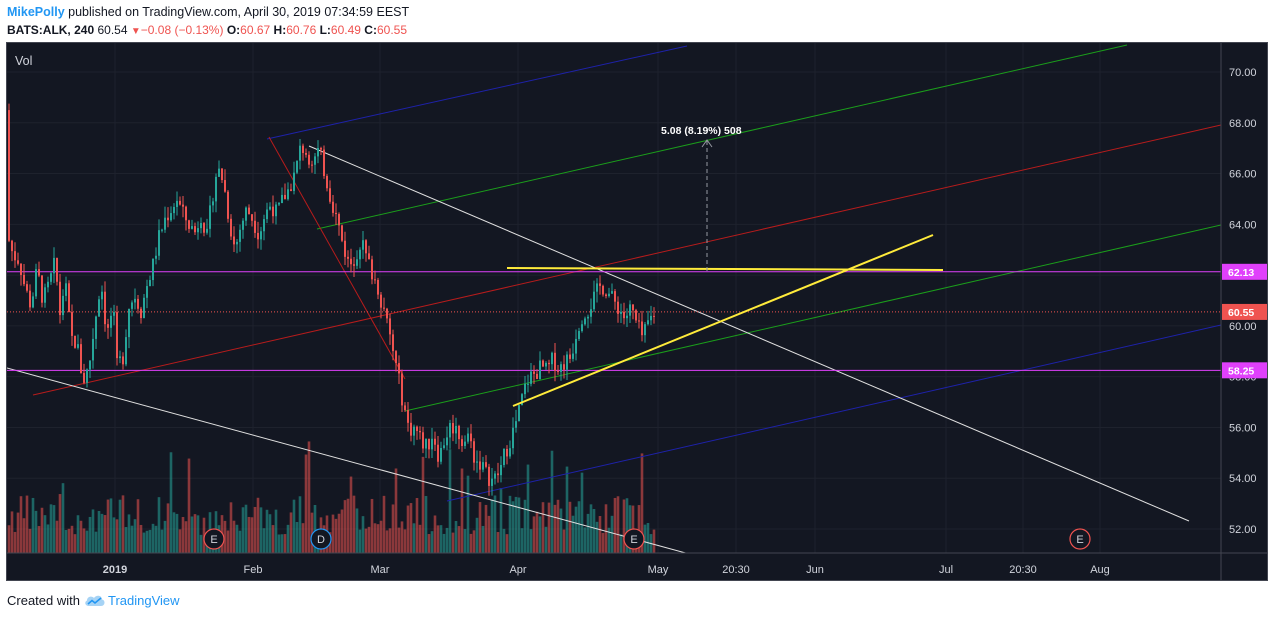  What do you see at coordinates (606, 570) in the screenshot?
I see `time-axis: 2019 Feb Mar Apr May 20:30 Jun Jul 20:30 Aug` at bounding box center [606, 570].